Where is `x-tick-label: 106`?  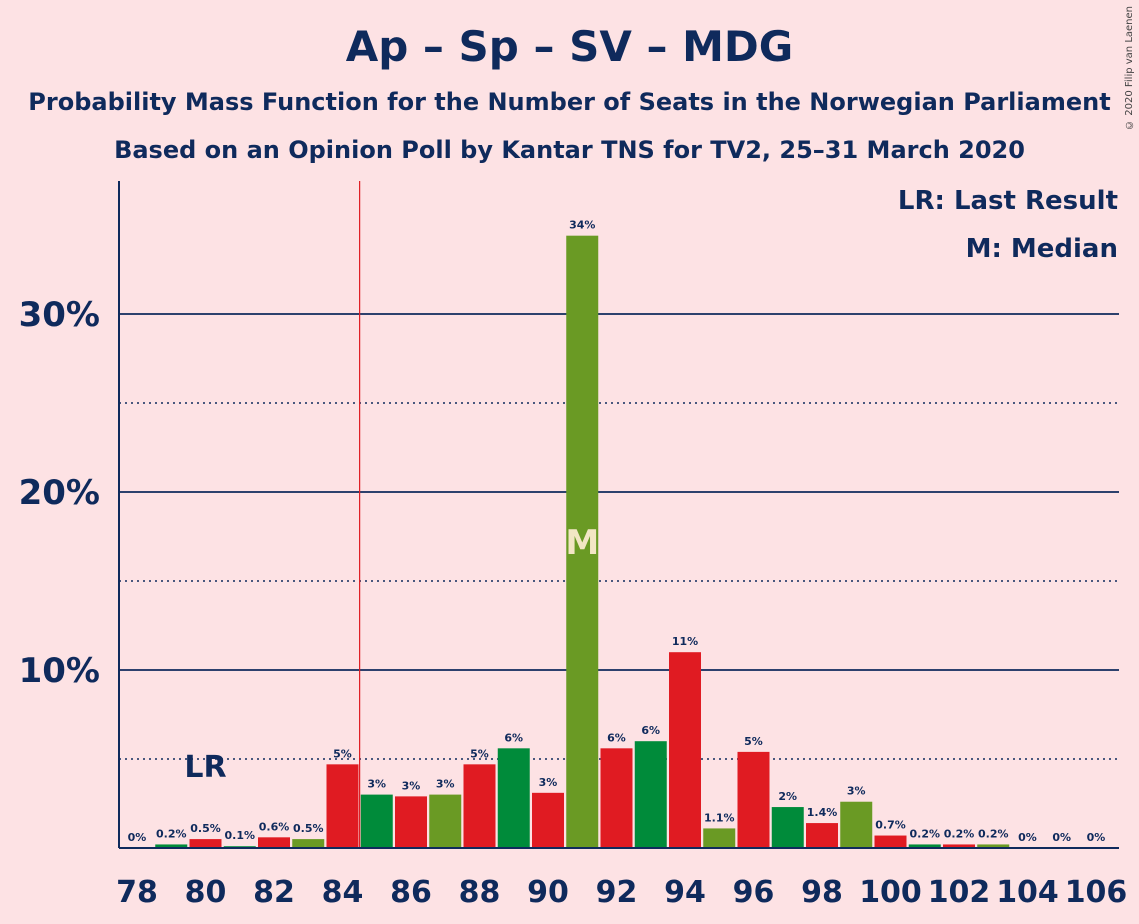
x-tick-label: 106 is located at coordinates (1096, 892).